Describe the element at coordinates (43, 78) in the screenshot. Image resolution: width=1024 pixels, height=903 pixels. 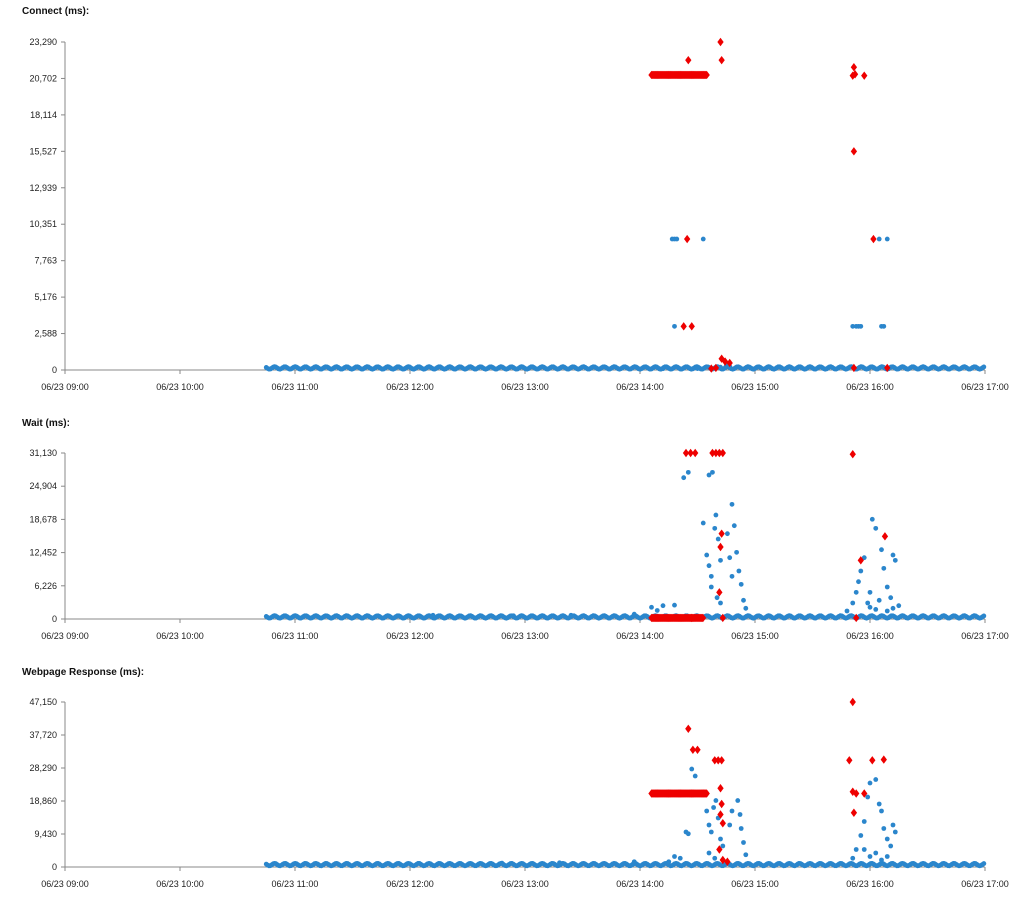
I see `y-tick-label: 20,702` at that location.